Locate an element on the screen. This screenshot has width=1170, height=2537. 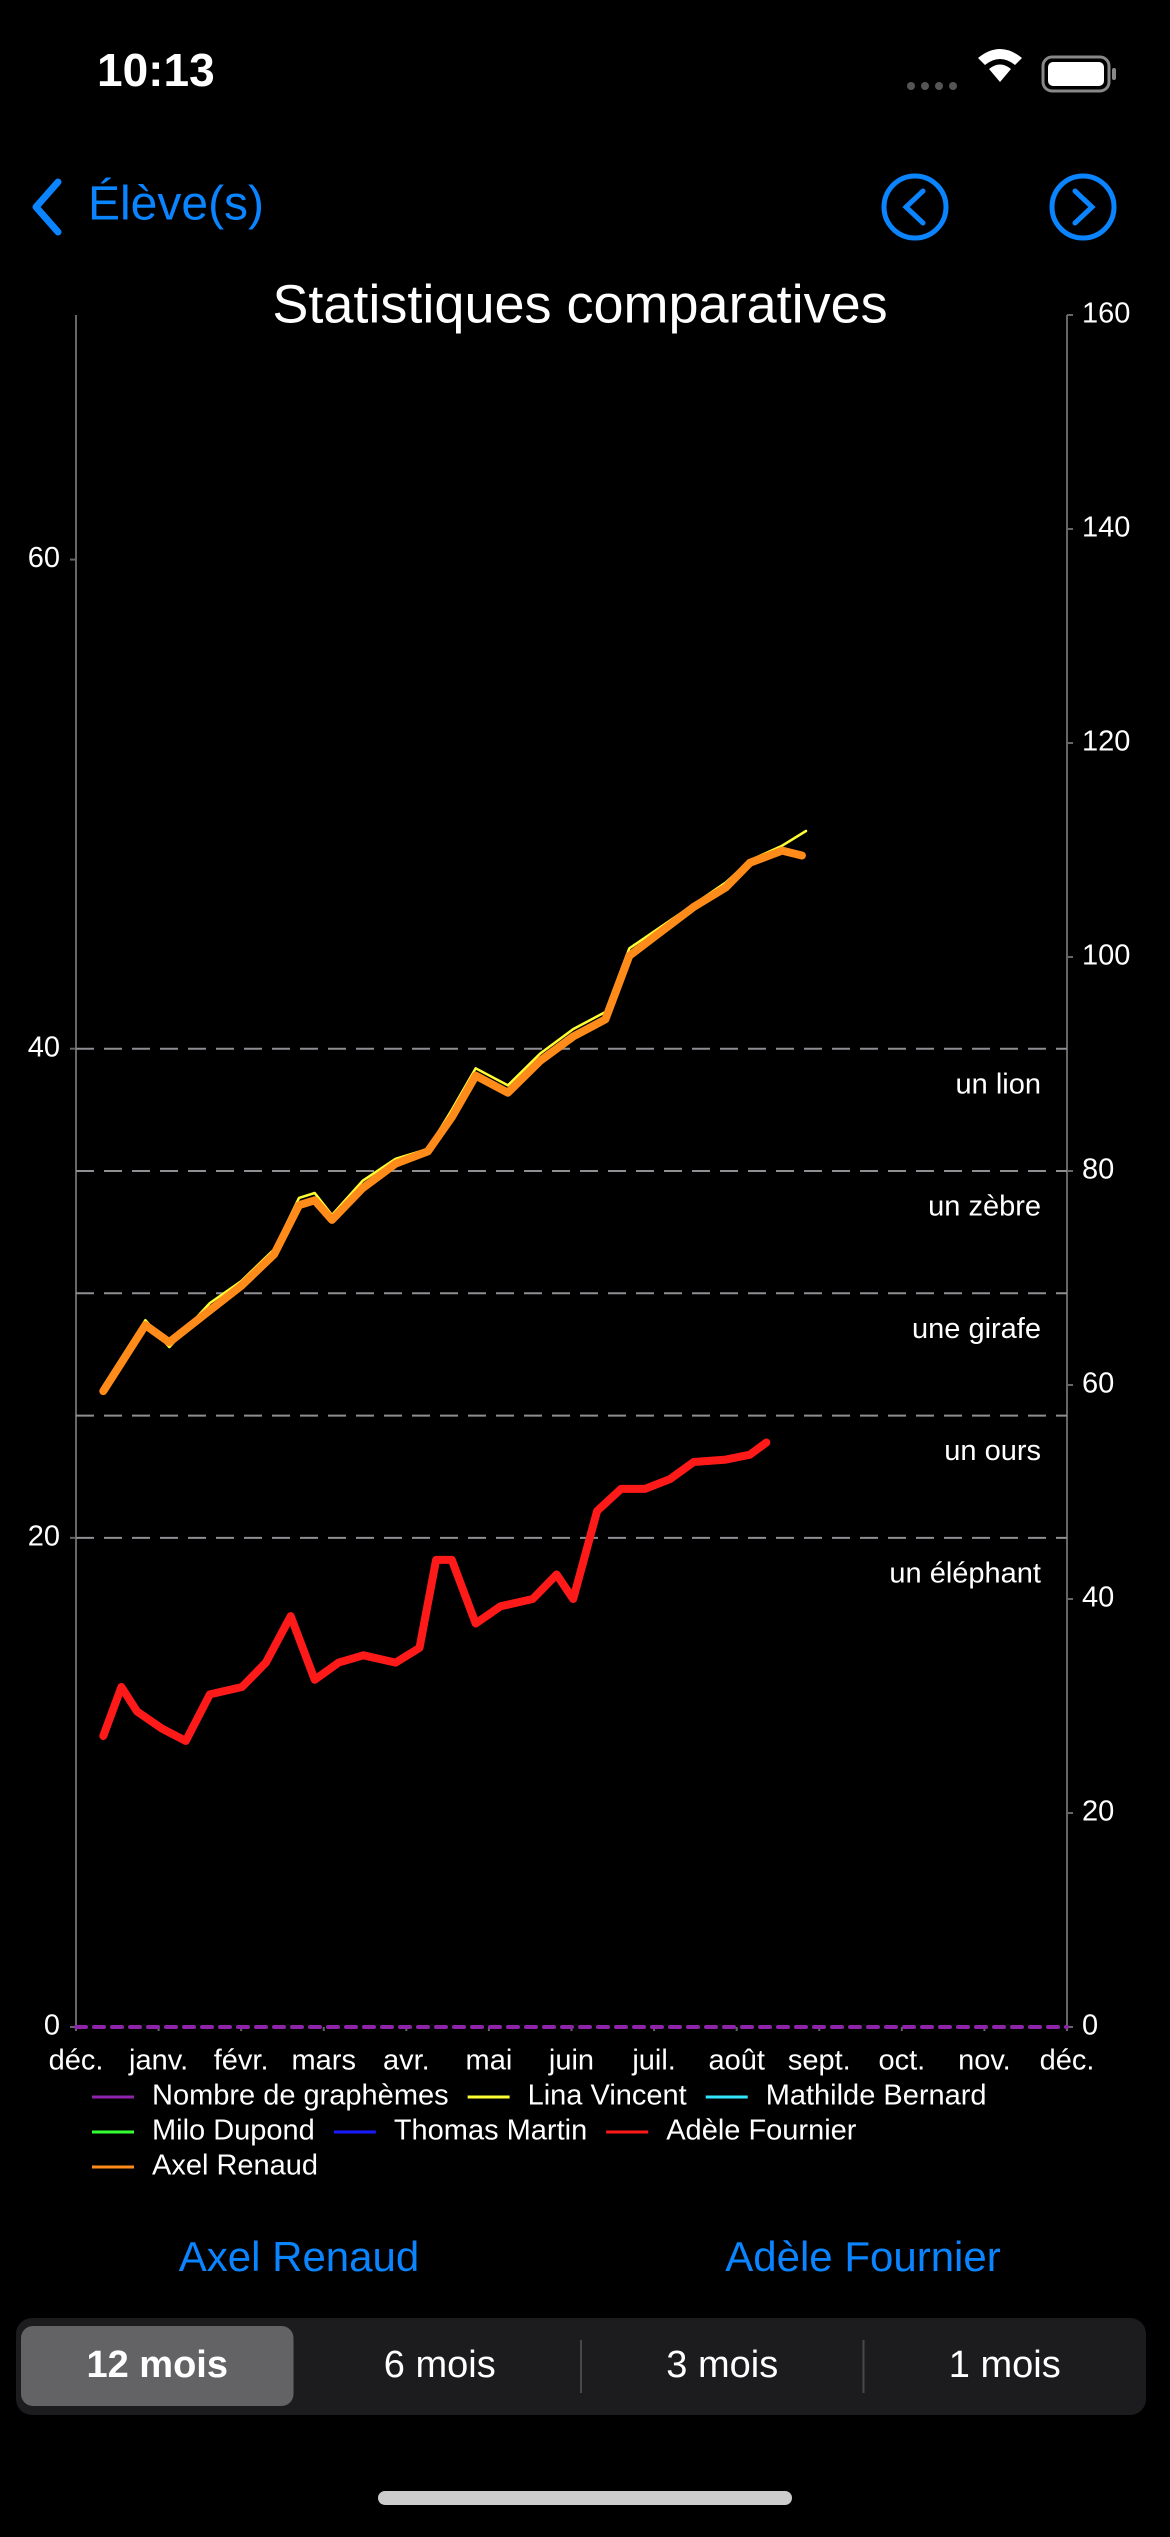
legend-label: Thomas Martin is located at coordinates (490, 2131).